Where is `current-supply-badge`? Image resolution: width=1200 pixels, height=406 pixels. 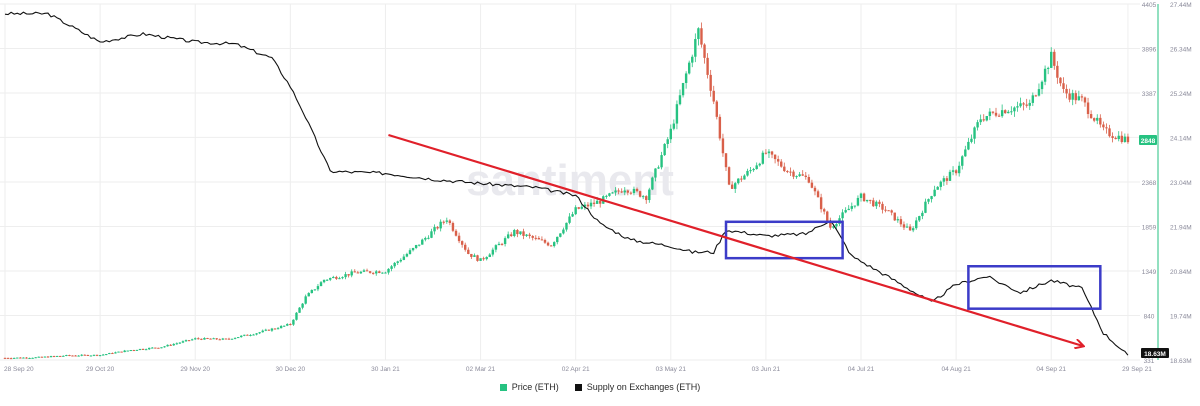
current-supply-badge is located at coordinates (1155, 353).